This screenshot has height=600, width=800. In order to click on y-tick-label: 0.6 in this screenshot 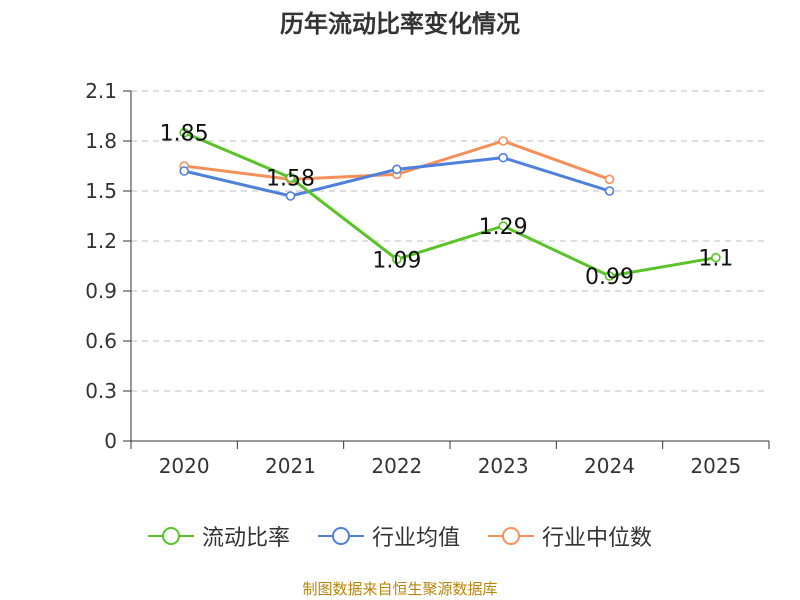, I will do `click(101, 341)`.